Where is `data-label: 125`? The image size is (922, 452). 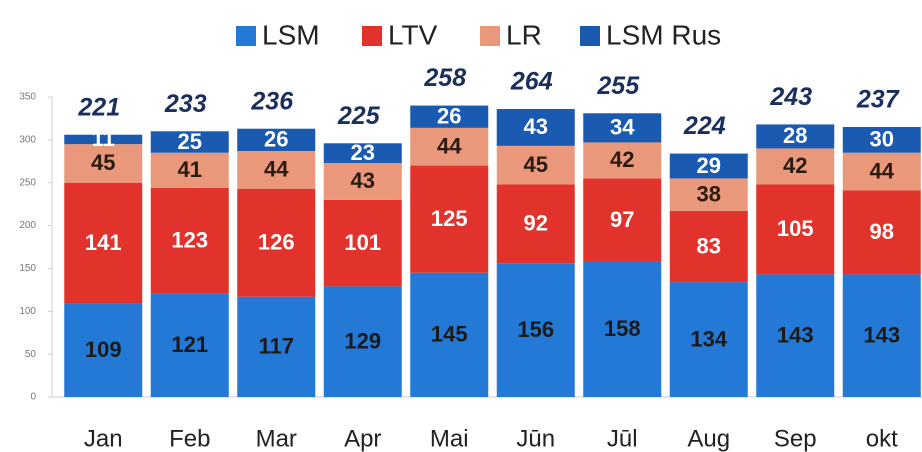 data-label: 125 is located at coordinates (449, 218).